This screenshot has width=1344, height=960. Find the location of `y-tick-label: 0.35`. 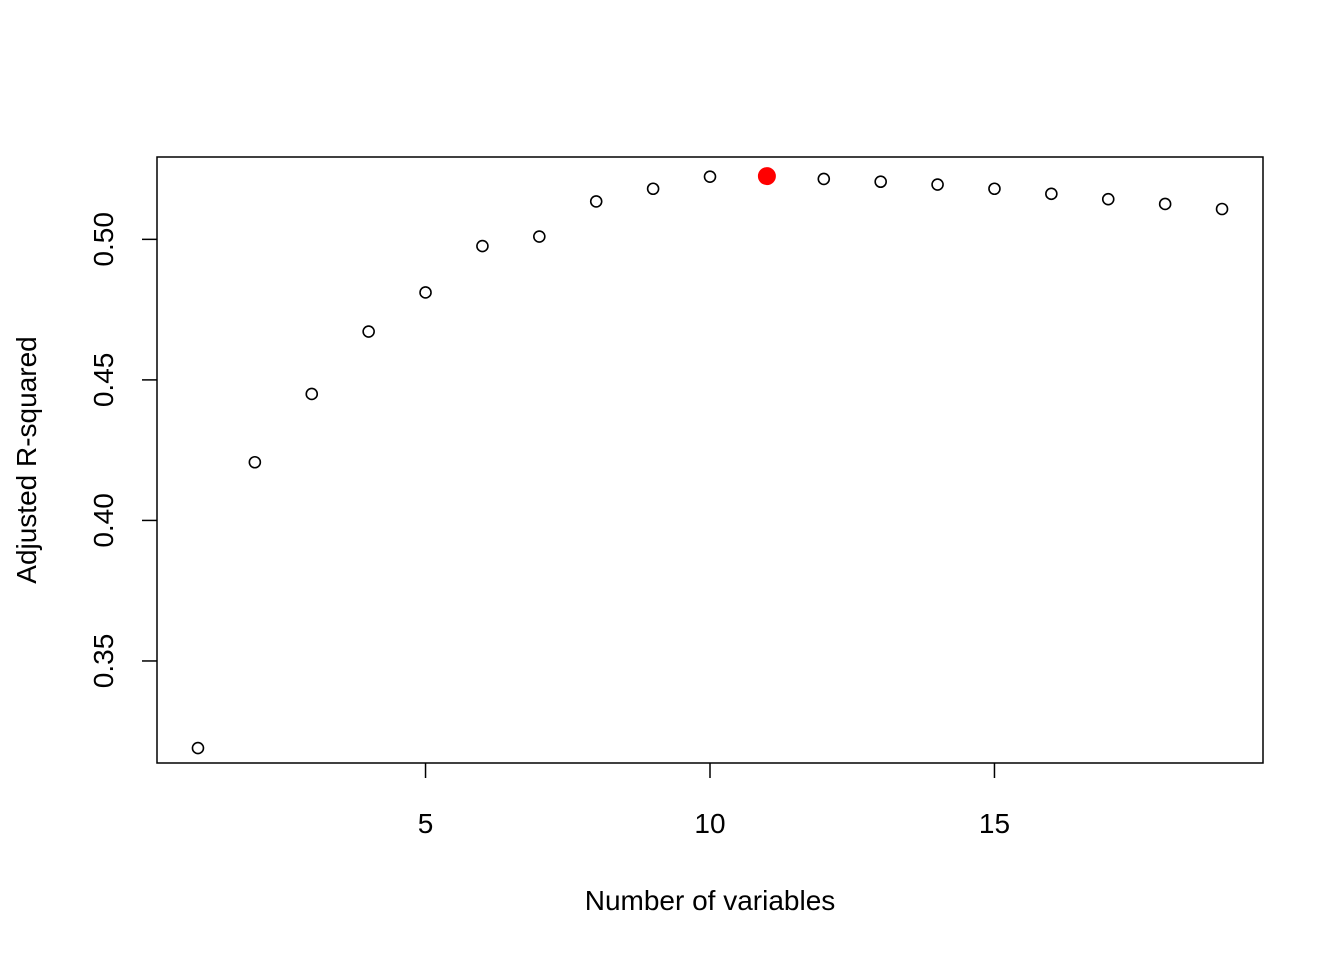

y-tick-label: 0.35 is located at coordinates (103, 661).